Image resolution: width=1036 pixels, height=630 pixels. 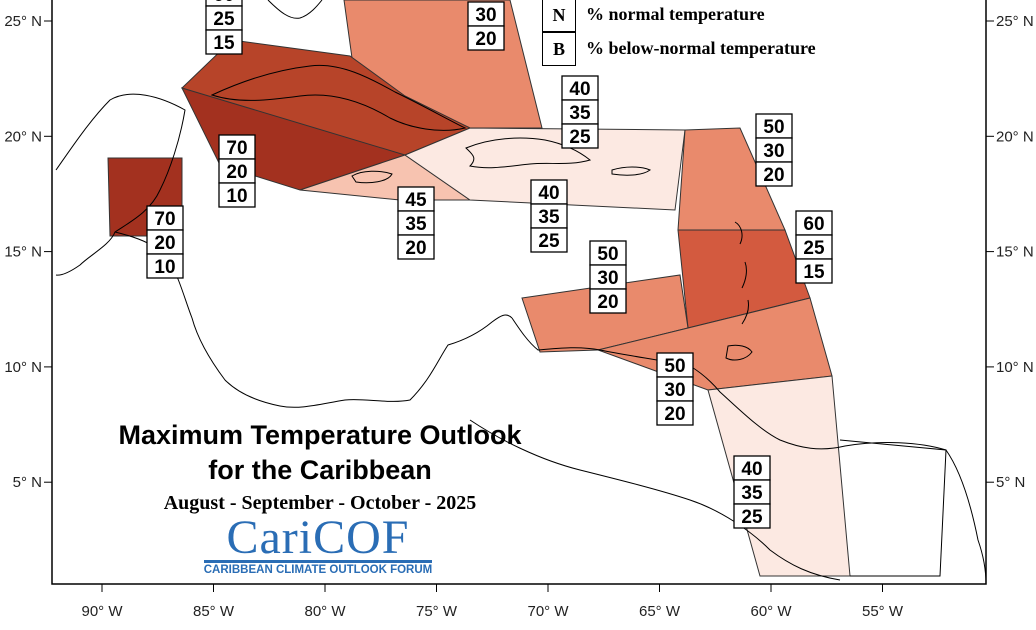 What do you see at coordinates (492, 602) in the screenshot?
I see `longitude-ticks: 90° W 85° W 80° W 75° W 70° W 65° W 60° W 55° W` at bounding box center [492, 602].